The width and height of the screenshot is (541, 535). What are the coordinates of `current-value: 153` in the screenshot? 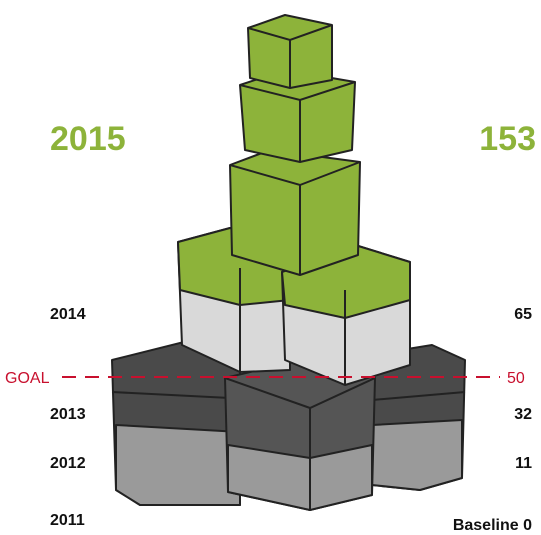 It's located at (507, 139).